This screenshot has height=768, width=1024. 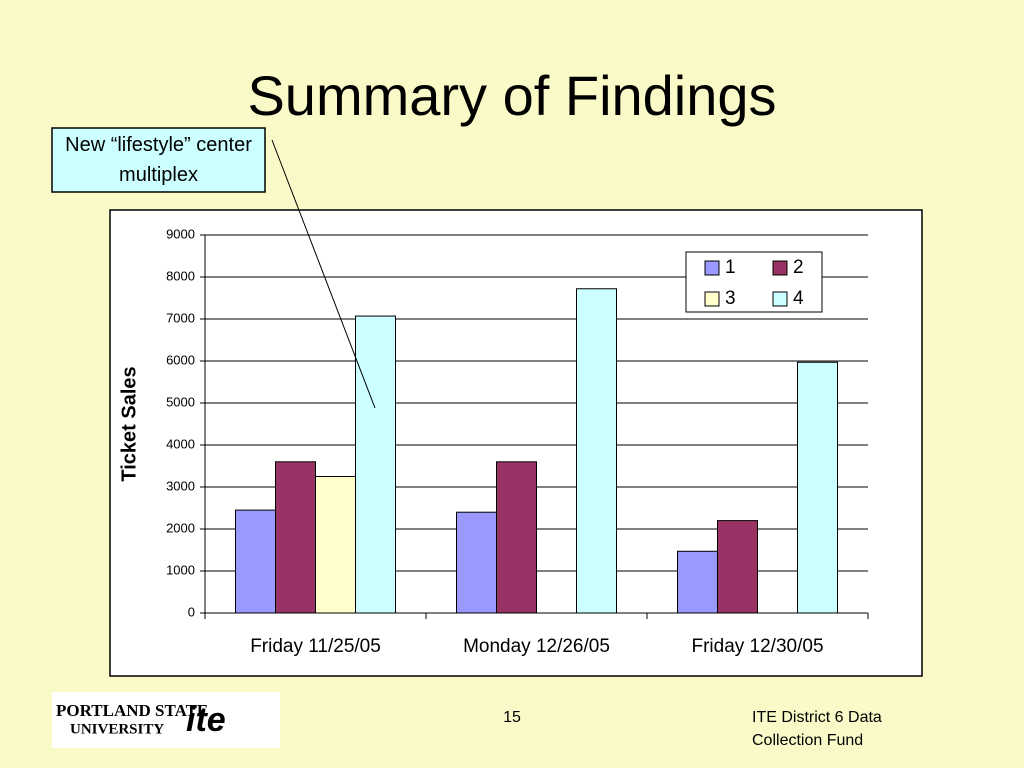 I want to click on annotation-wrap: New “lifestyle” center multiplex, so click(x=158, y=160).